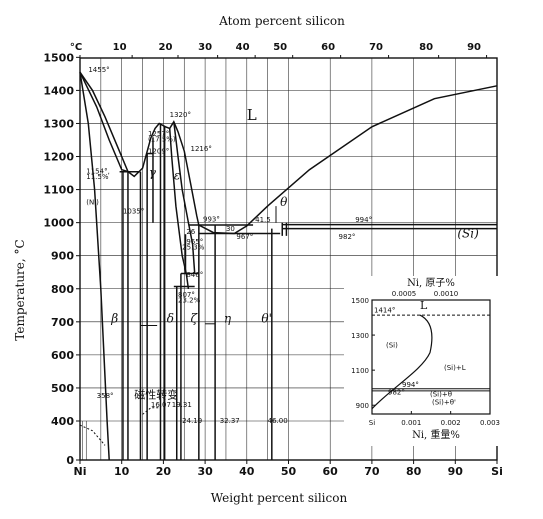  Describe the element at coordinates (392, 345) in the screenshot. I see `inset-label: (Si)` at that location.